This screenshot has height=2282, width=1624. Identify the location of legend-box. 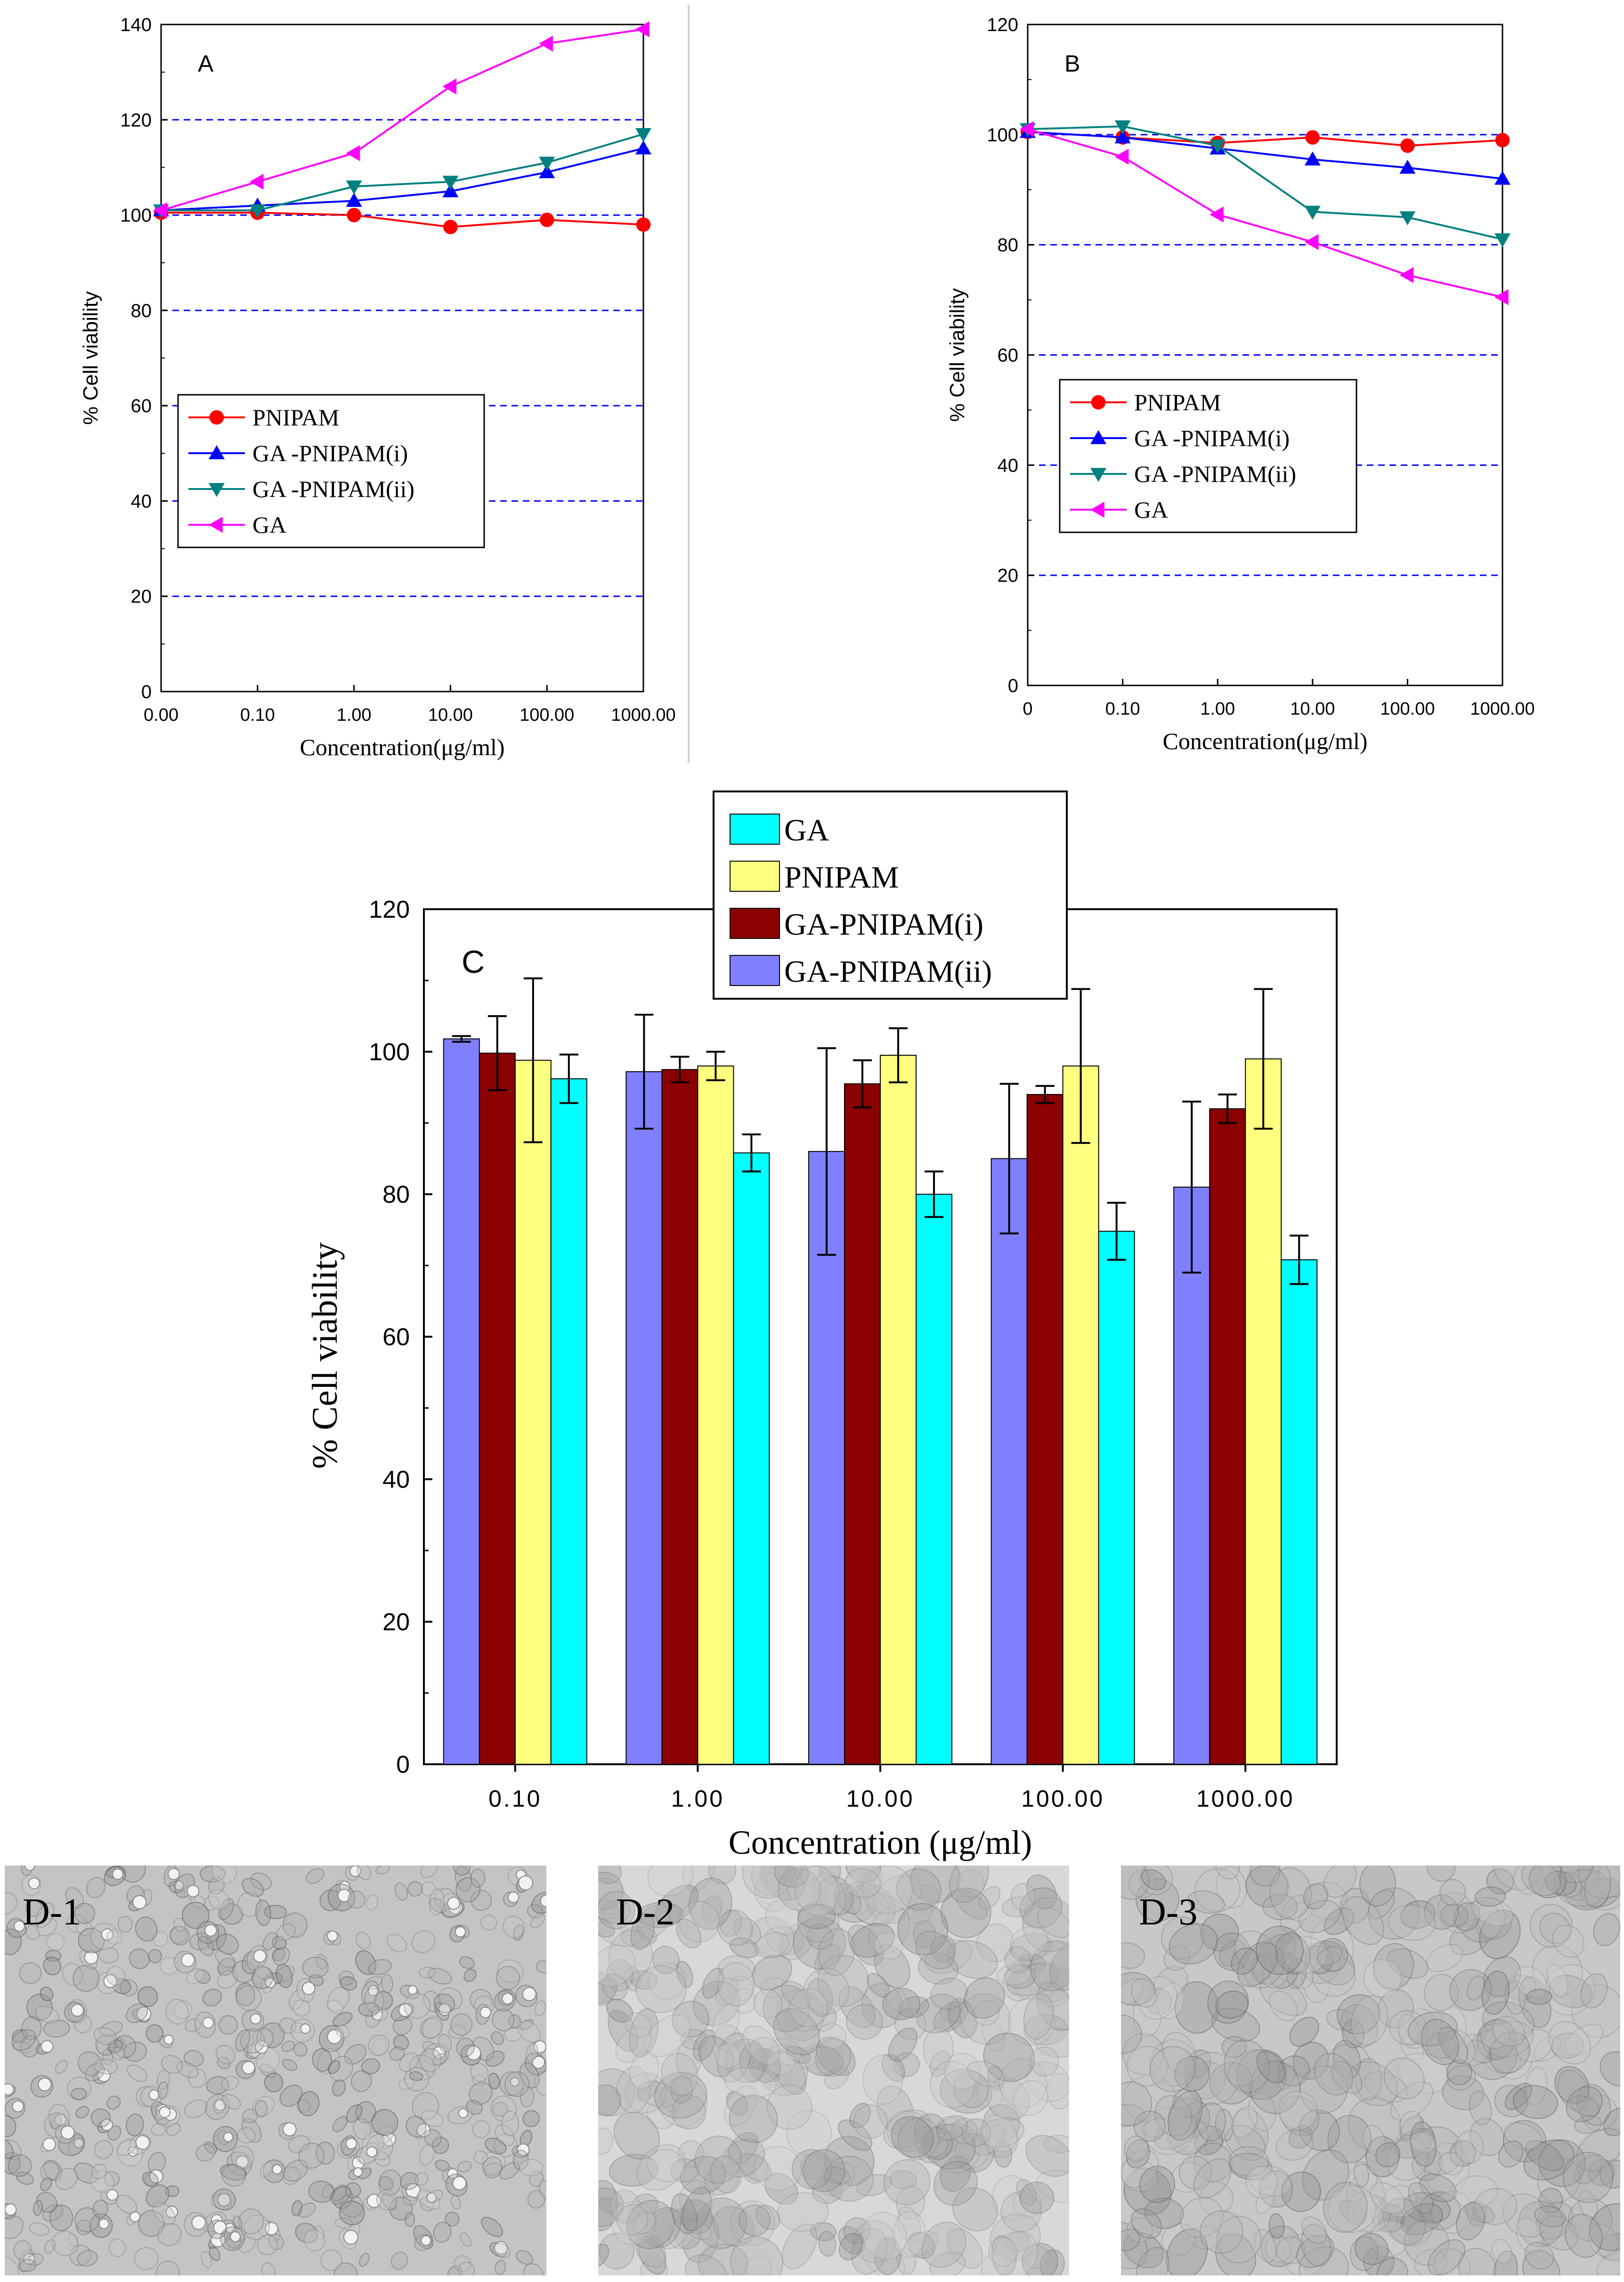
(1208, 456).